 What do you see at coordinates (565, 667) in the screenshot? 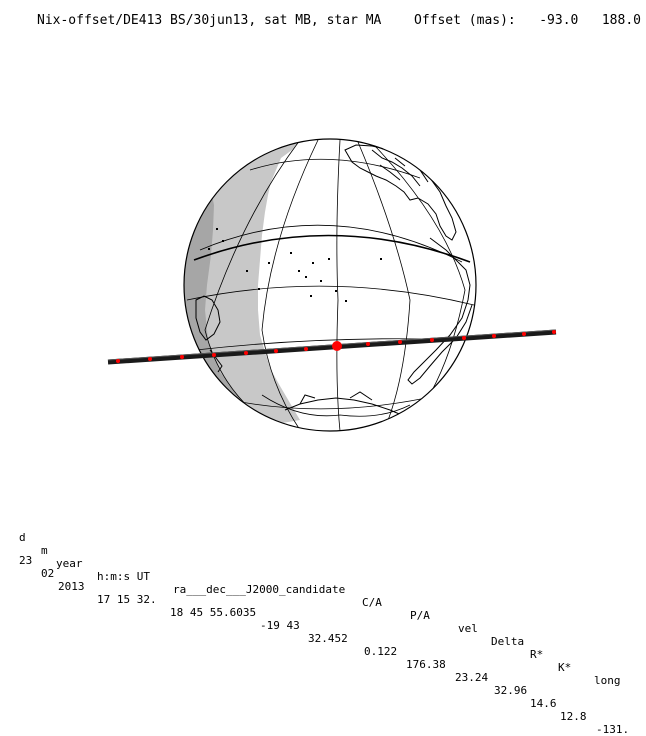
I see `header-kstar: K*` at bounding box center [565, 667].